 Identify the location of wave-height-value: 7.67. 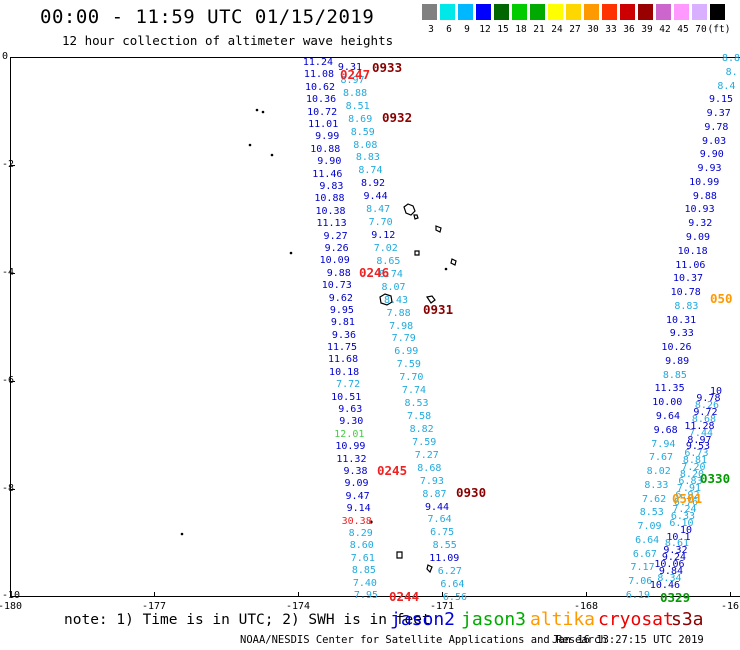
(661, 458).